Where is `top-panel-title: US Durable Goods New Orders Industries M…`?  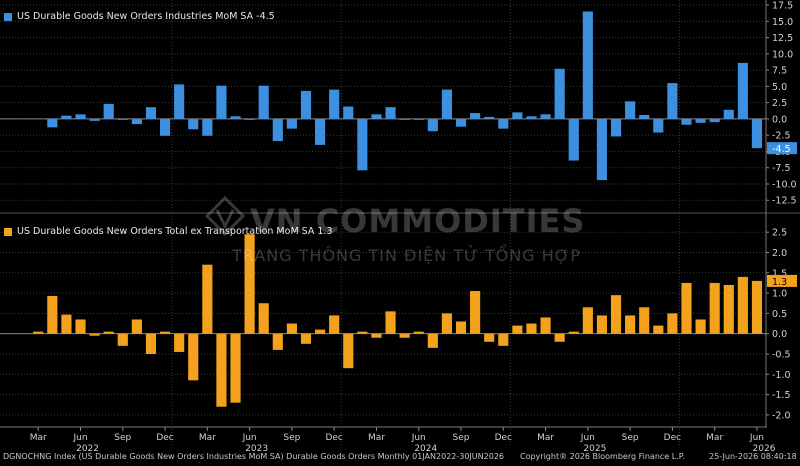 top-panel-title: US Durable Goods New Orders Industries M… is located at coordinates (146, 16).